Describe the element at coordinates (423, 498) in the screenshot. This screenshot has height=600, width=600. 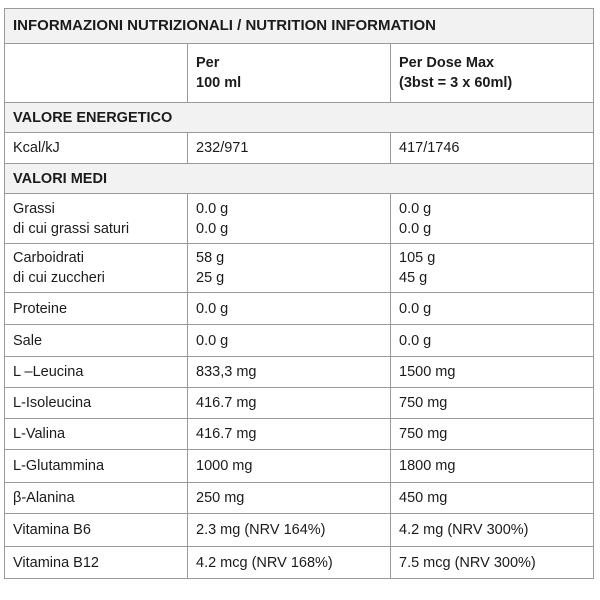
I see `row-value-dose: 450 mg` at that location.